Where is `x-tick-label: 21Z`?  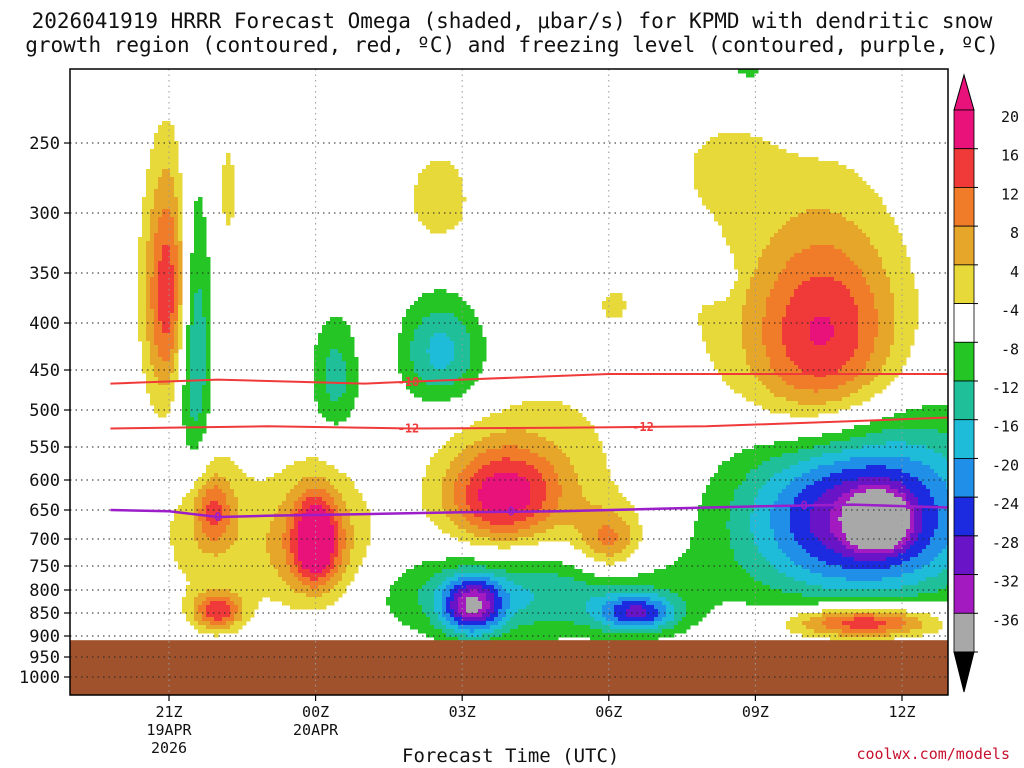
x-tick-label: 21Z is located at coordinates (168, 712).